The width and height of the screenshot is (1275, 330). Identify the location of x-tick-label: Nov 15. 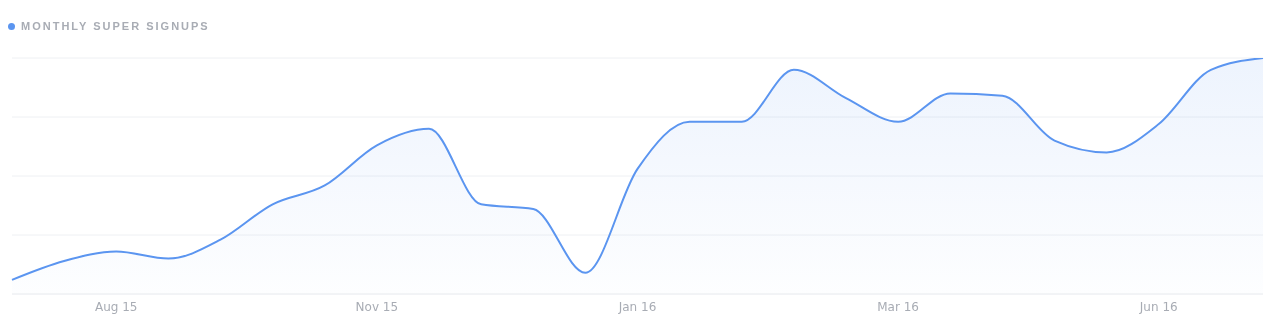
(377, 306).